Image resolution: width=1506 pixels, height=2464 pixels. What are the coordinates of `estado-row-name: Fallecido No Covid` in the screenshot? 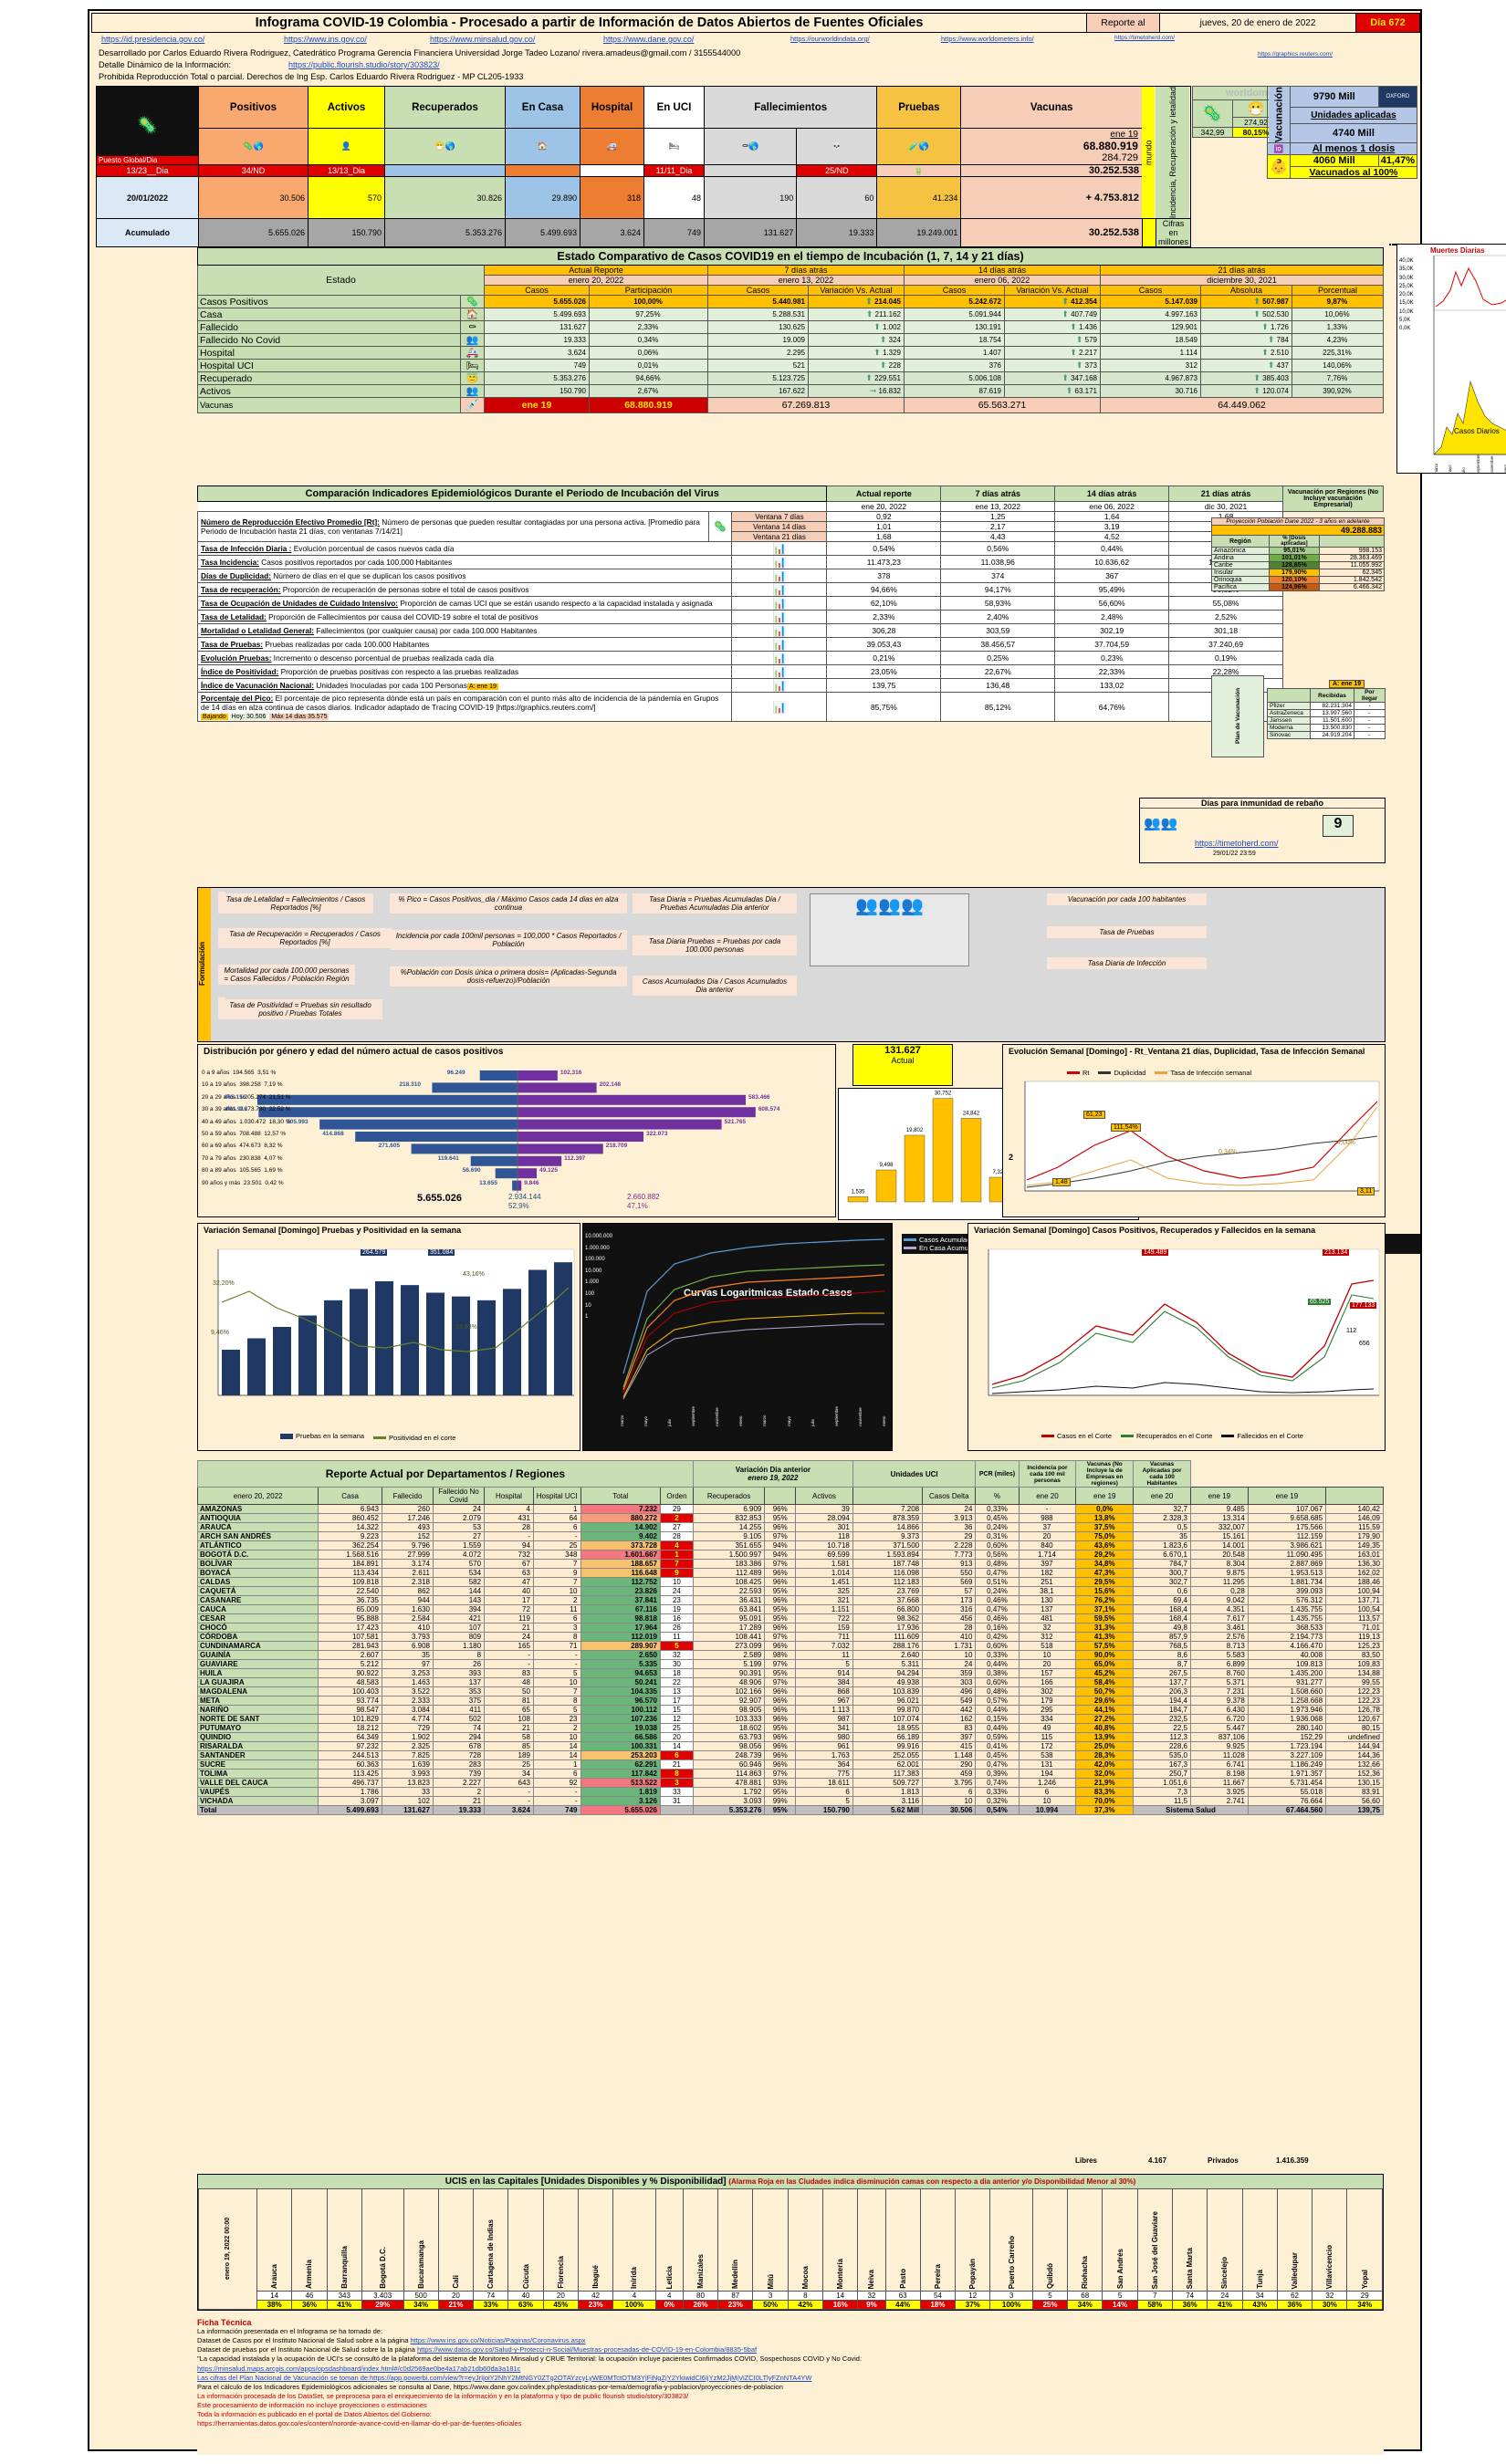 It's located at (329, 340).